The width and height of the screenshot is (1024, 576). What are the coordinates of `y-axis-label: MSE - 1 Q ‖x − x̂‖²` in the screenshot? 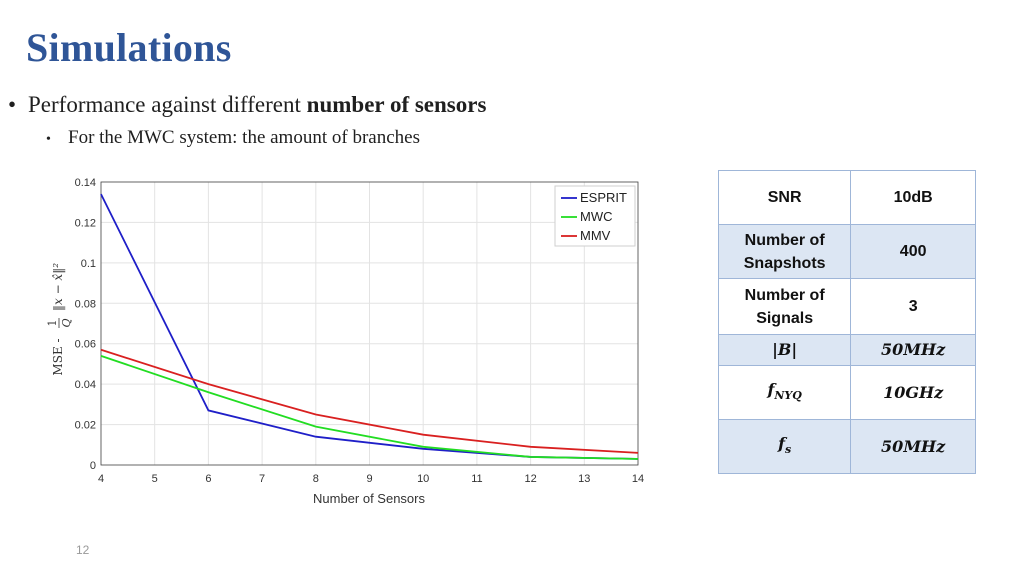 It's located at (59, 319).